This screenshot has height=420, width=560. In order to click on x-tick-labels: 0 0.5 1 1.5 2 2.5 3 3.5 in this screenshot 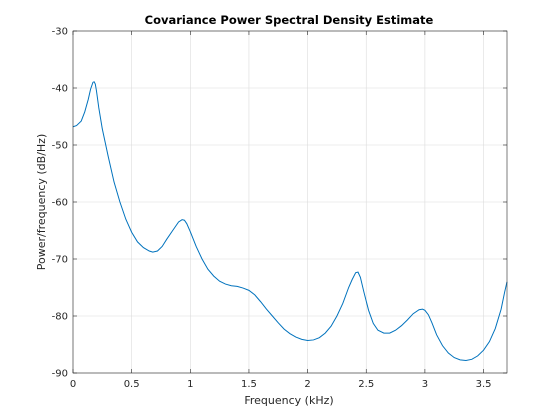, I will do `click(281, 384)`.